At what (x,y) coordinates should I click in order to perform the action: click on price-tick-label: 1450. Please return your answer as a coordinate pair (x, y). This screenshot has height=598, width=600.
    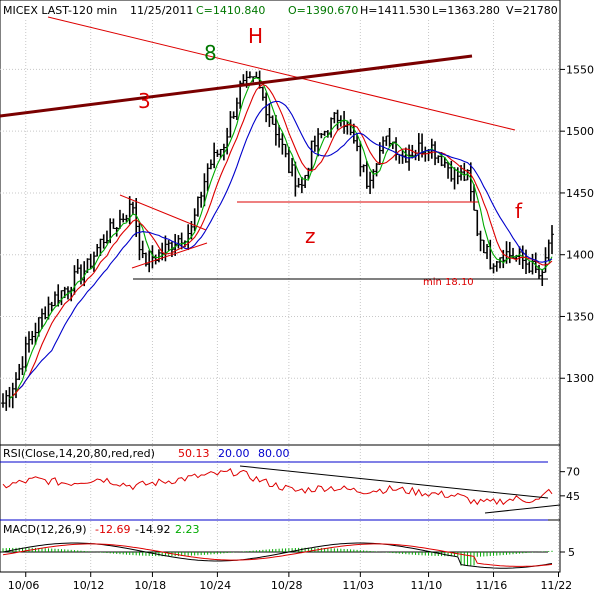
    Looking at the image, I should click on (580, 193).